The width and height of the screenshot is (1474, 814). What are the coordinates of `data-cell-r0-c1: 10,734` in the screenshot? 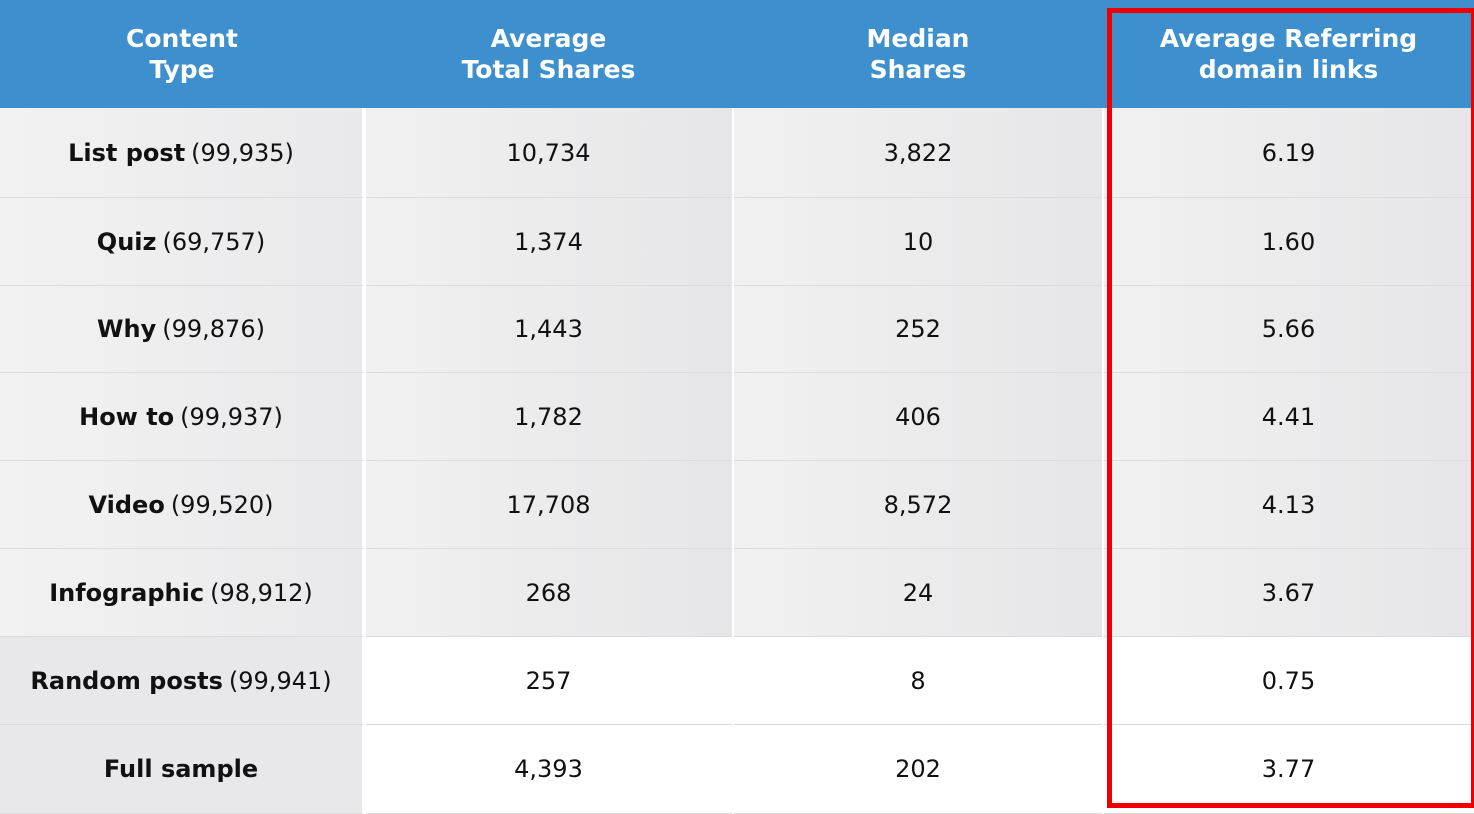 It's located at (548, 153).